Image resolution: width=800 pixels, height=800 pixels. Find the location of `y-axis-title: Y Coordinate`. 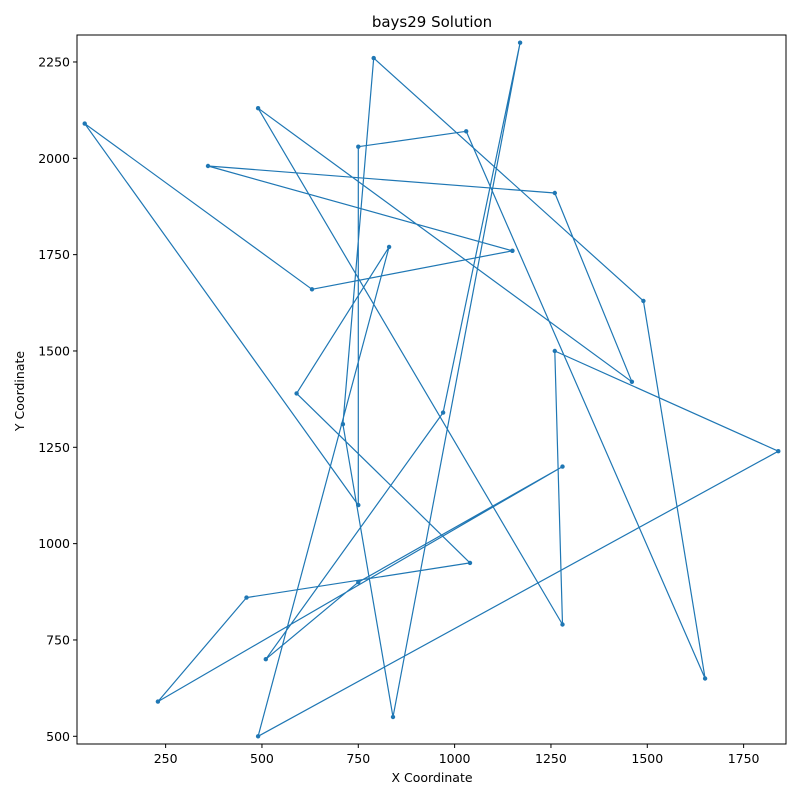

y-axis-title: Y Coordinate is located at coordinates (19, 391).